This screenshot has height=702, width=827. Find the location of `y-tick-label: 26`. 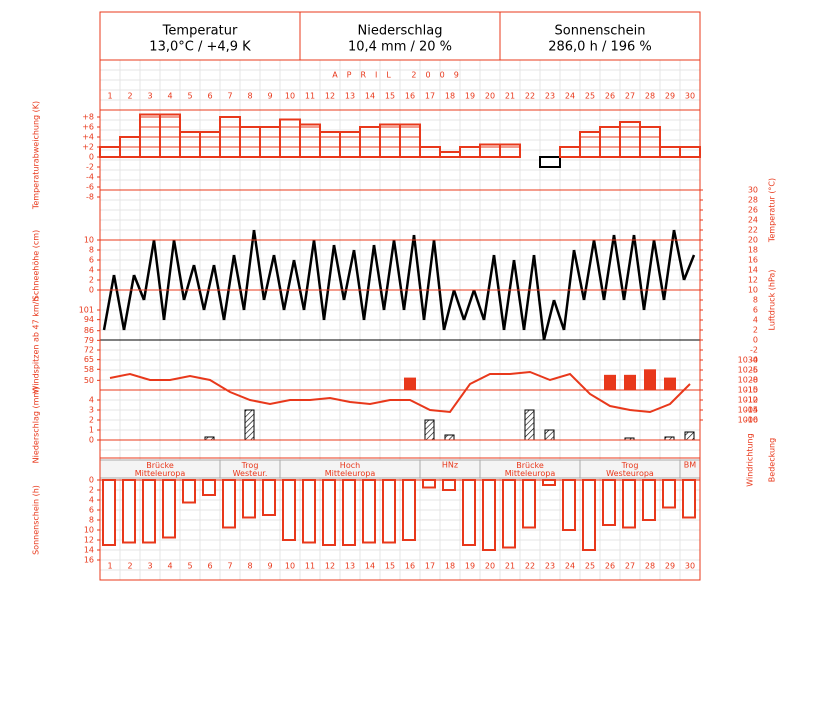

y-tick-label: 26 is located at coordinates (753, 210).